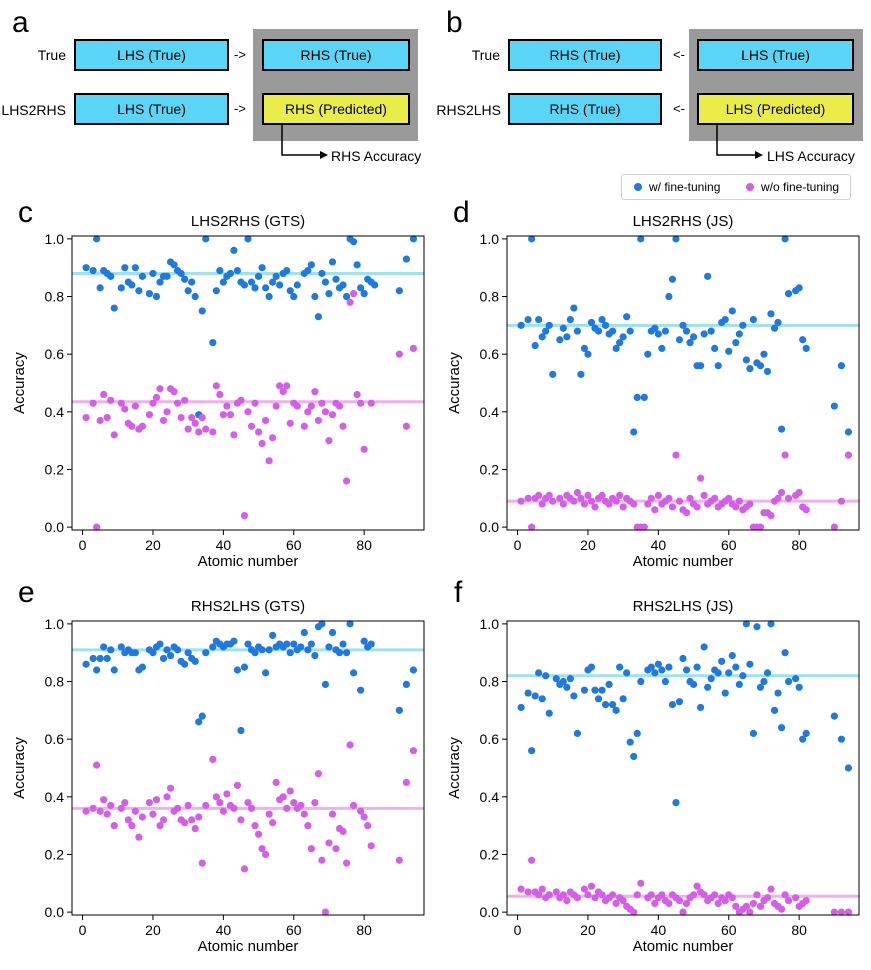  Describe the element at coordinates (454, 768) in the screenshot. I see `y-axis-label: Accuracy` at that location.